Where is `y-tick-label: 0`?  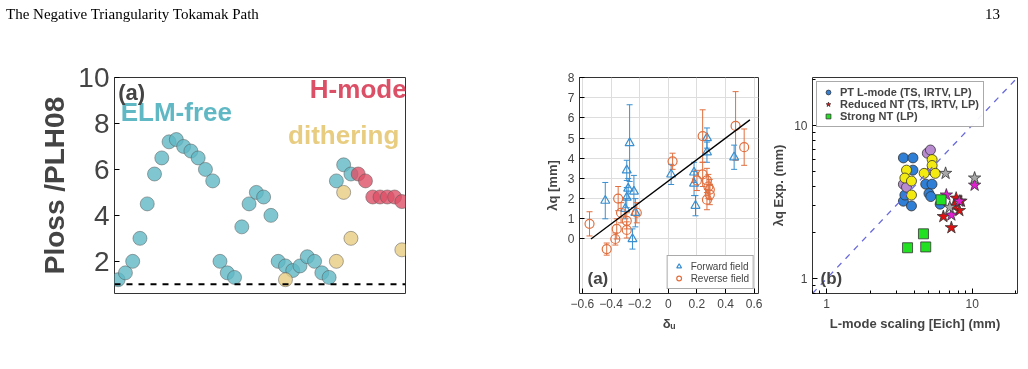 y-tick-label: 0 is located at coordinates (571, 239).